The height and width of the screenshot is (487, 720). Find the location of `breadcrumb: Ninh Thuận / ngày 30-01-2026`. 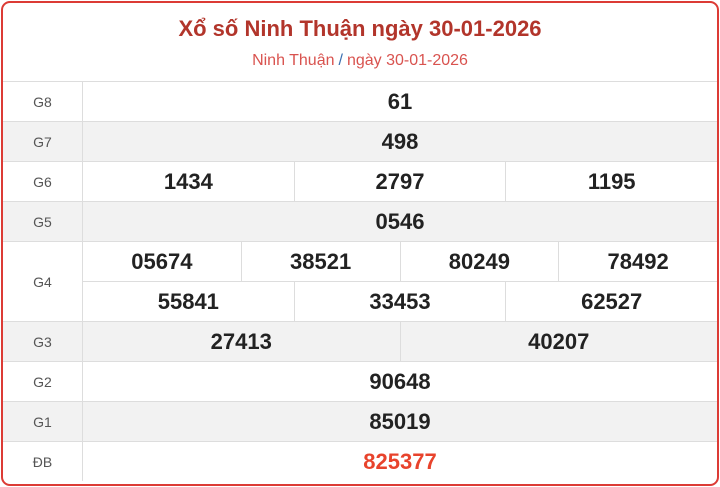

breadcrumb: Ninh Thuận / ngày 30-01-2026 is located at coordinates (360, 64).